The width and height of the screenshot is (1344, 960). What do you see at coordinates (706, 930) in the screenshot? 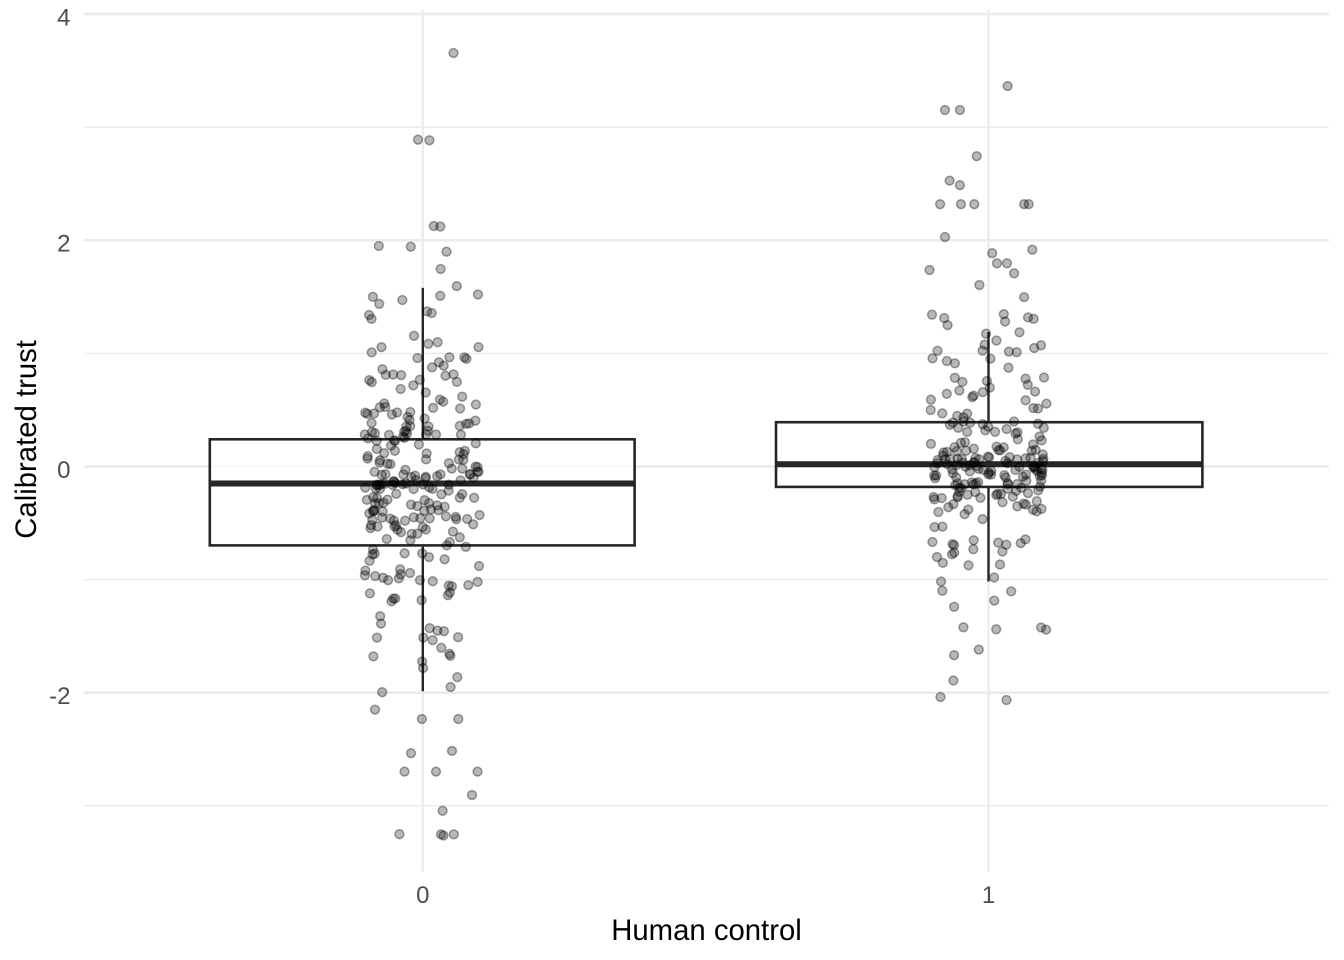
I see `svg-text: Human control` at bounding box center [706, 930].